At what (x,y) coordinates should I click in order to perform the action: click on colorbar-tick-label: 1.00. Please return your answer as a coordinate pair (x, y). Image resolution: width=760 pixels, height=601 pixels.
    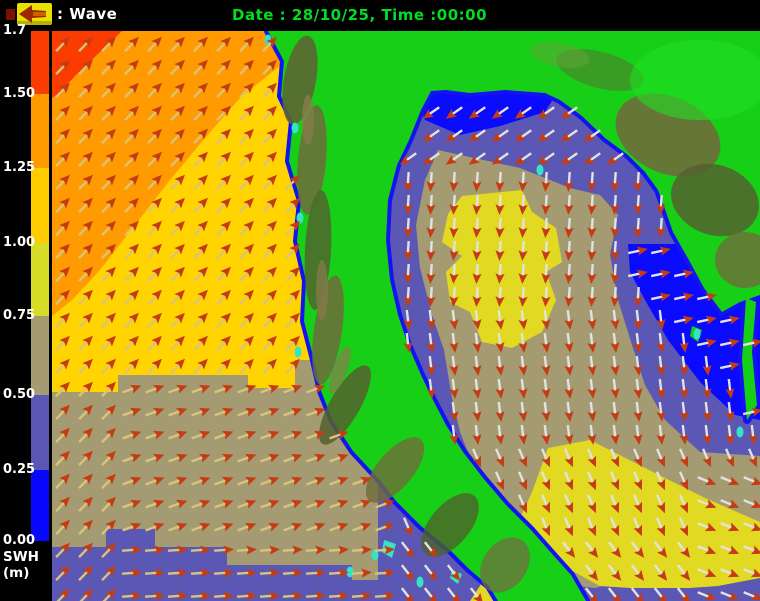
    Looking at the image, I should click on (19, 242).